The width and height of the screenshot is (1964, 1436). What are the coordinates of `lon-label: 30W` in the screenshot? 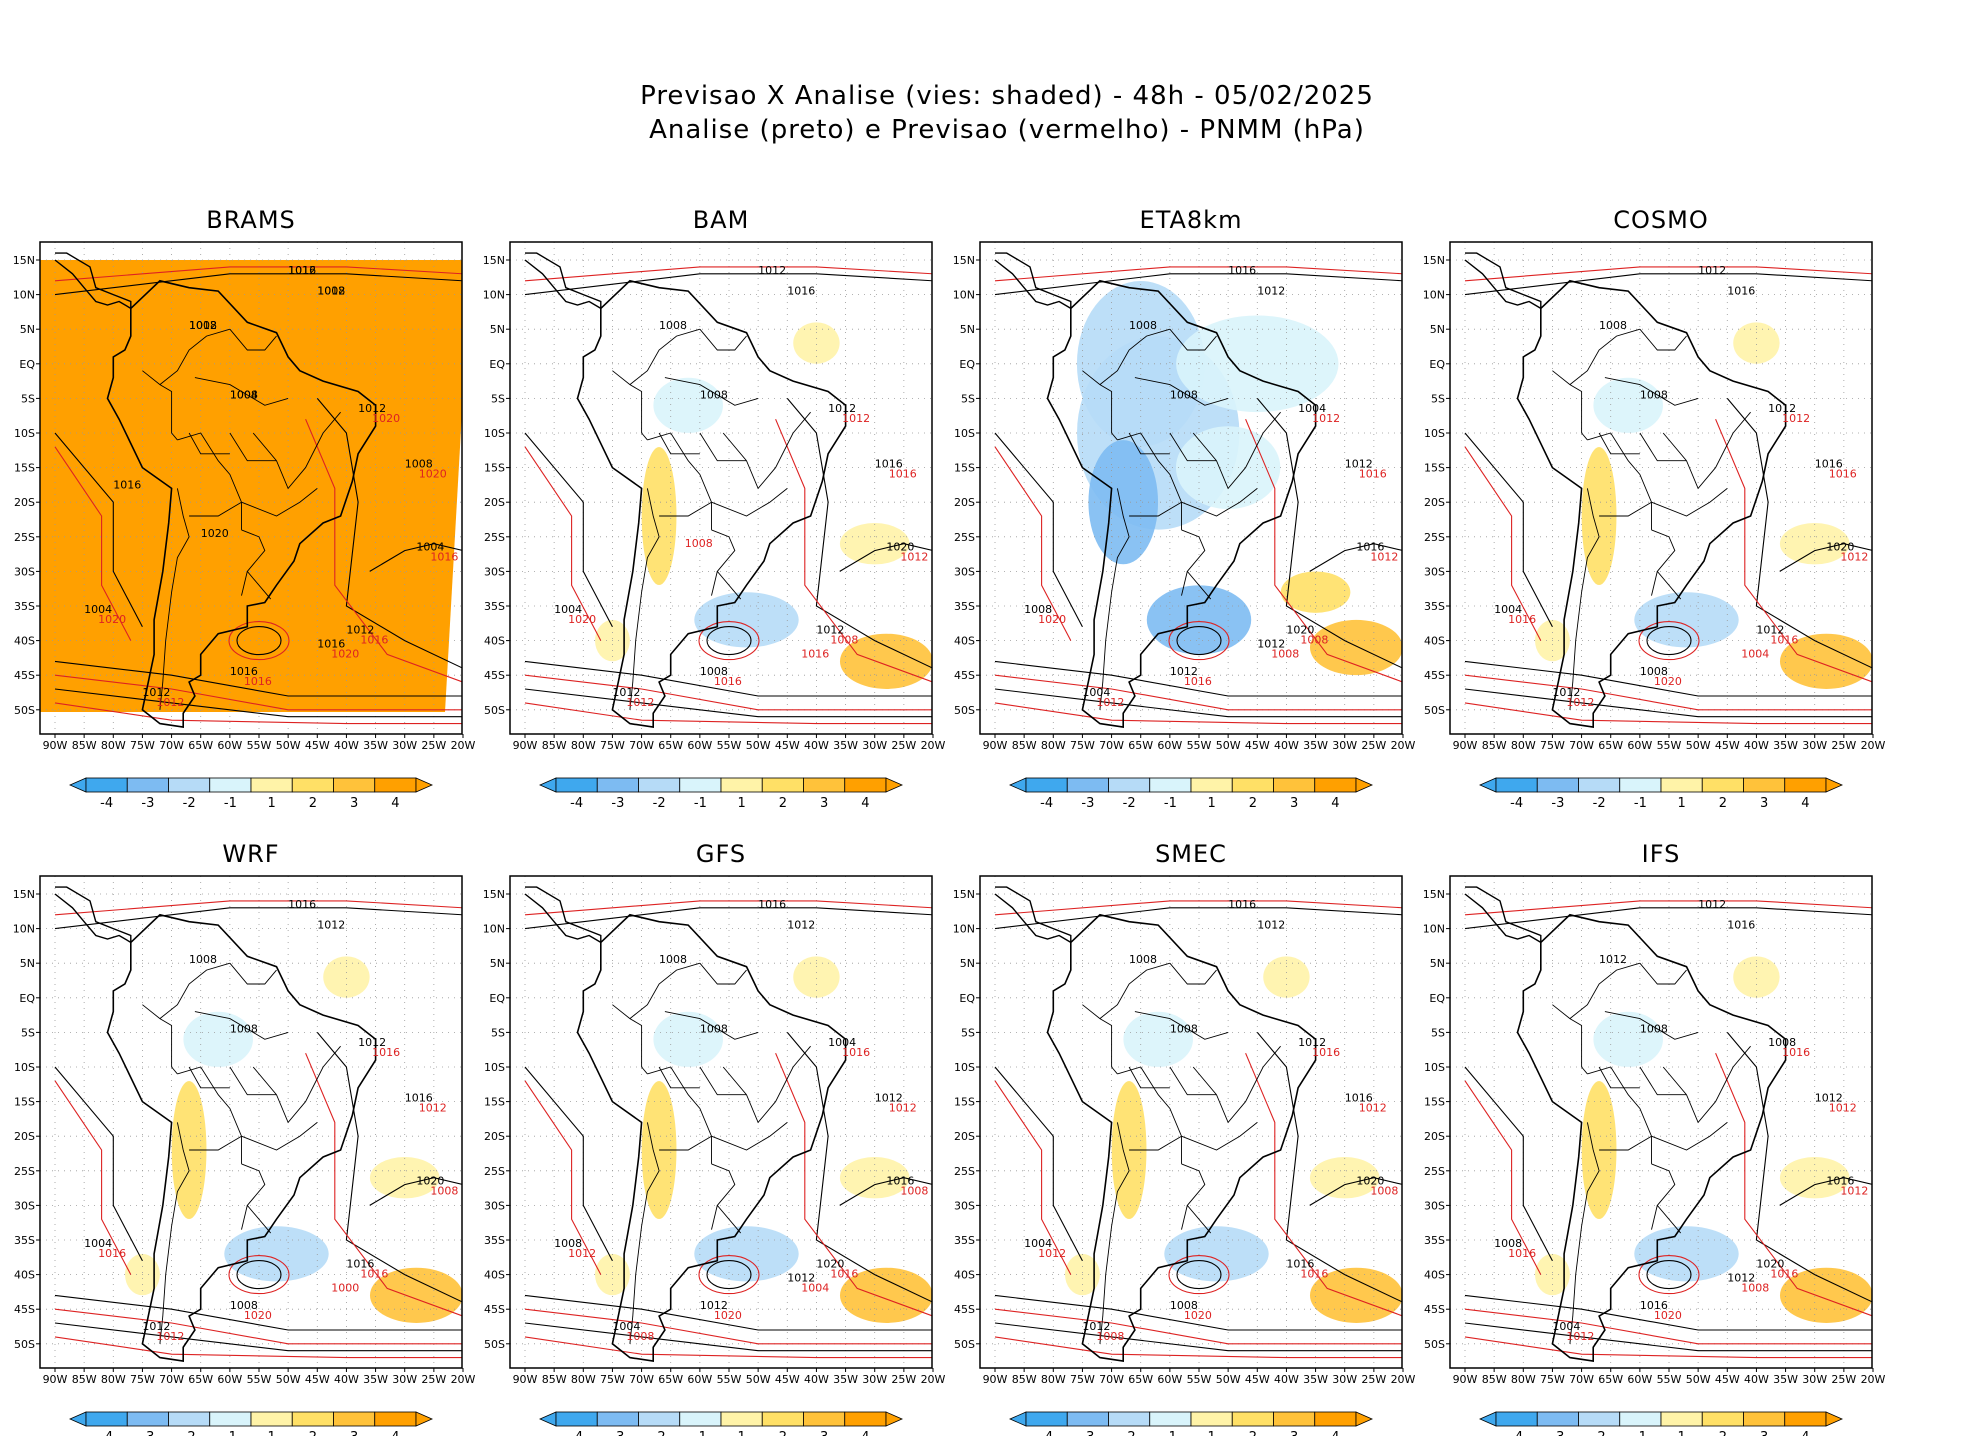 It's located at (874, 1379).